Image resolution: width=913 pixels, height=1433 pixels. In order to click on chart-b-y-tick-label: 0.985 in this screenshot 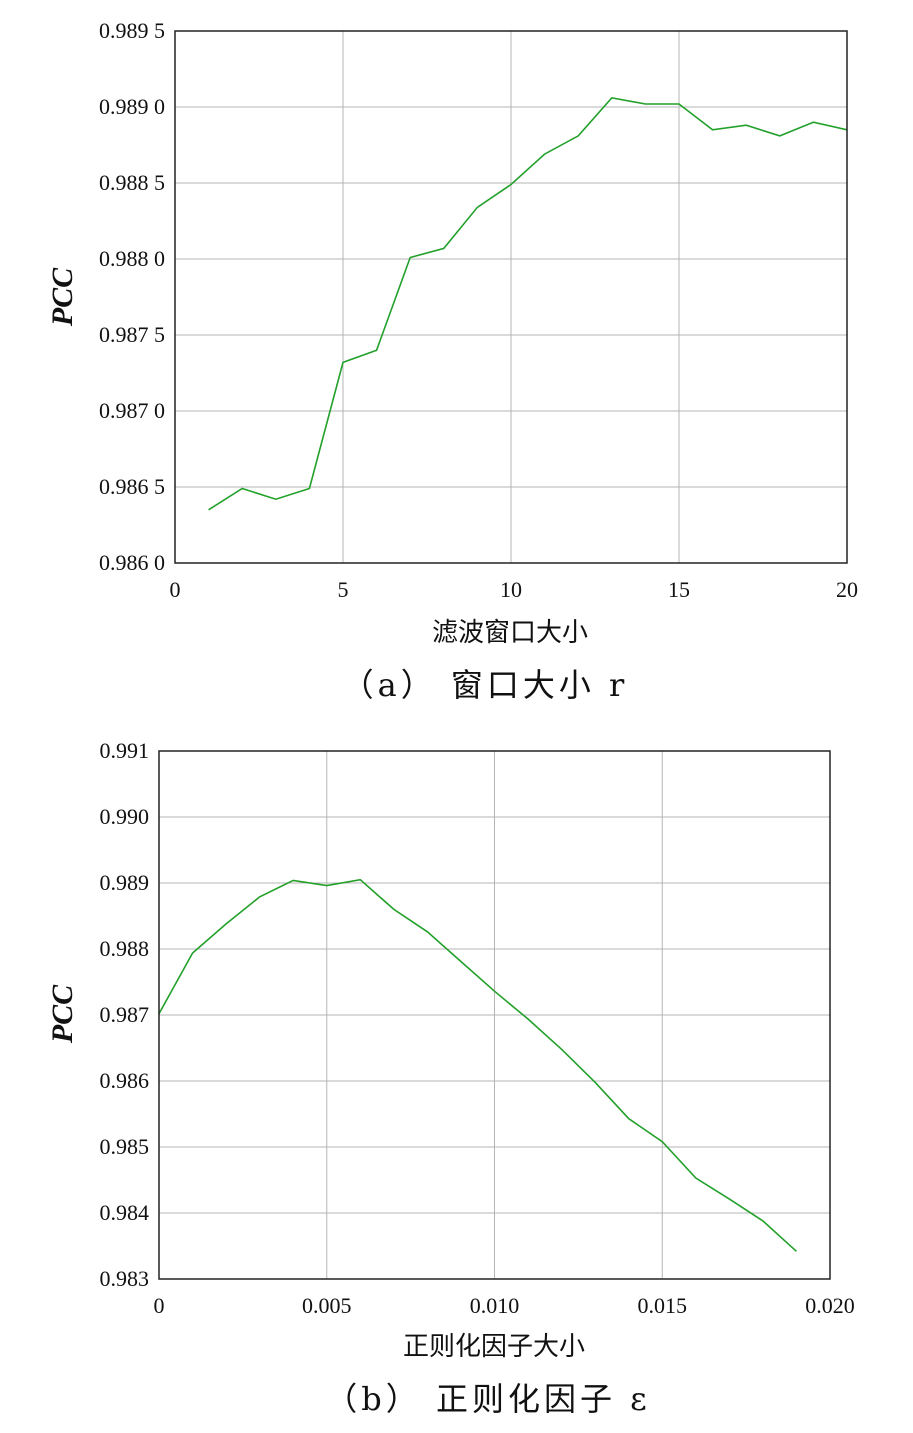, I will do `click(125, 1146)`.